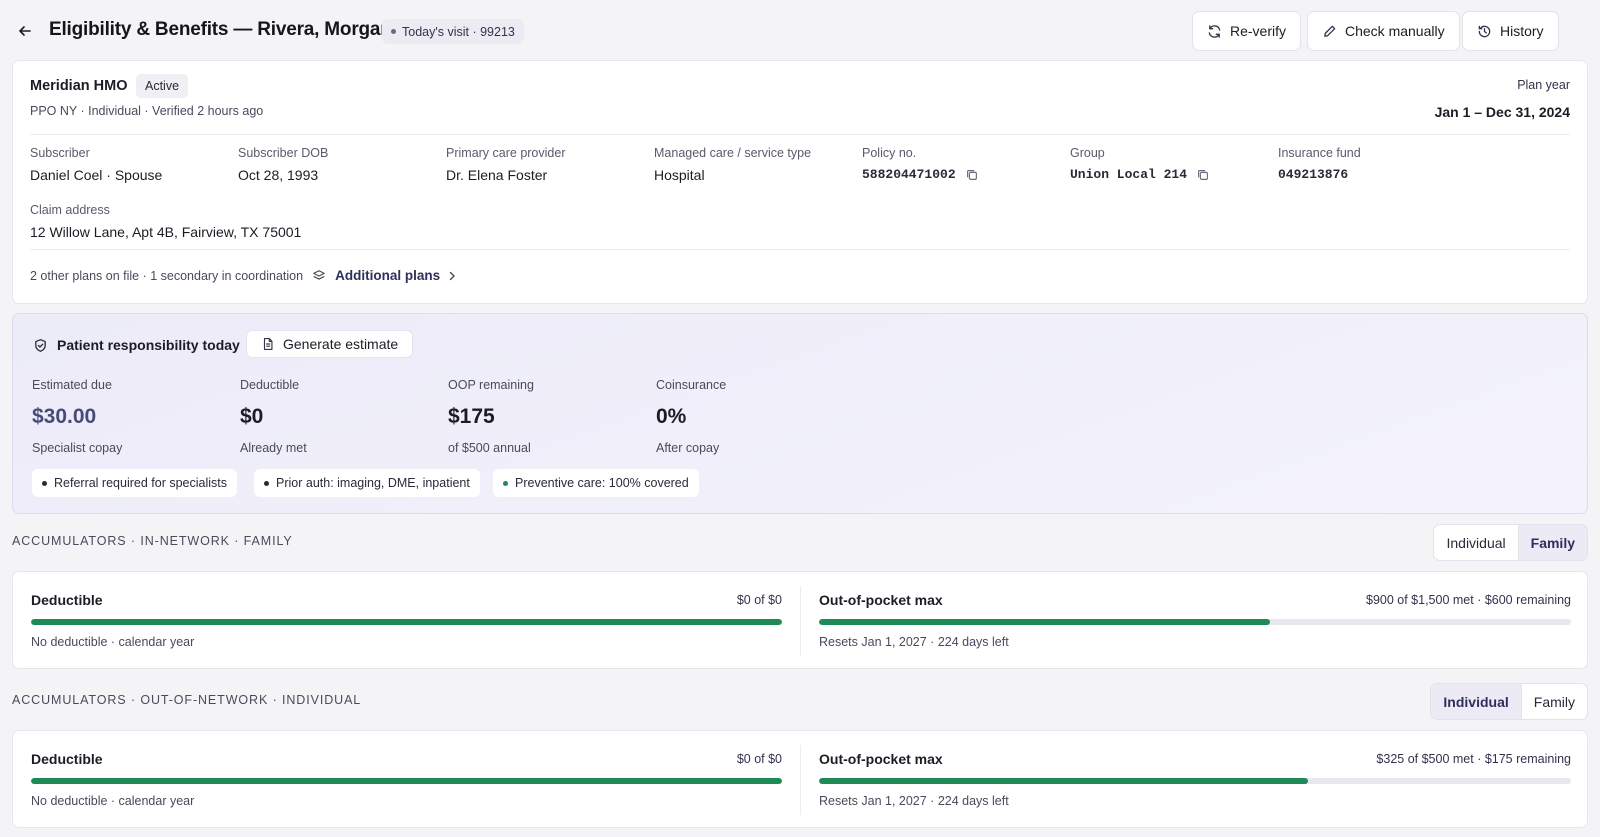 The width and height of the screenshot is (1600, 837). What do you see at coordinates (1258, 31) in the screenshot?
I see `reverify-label: Re-verify` at bounding box center [1258, 31].